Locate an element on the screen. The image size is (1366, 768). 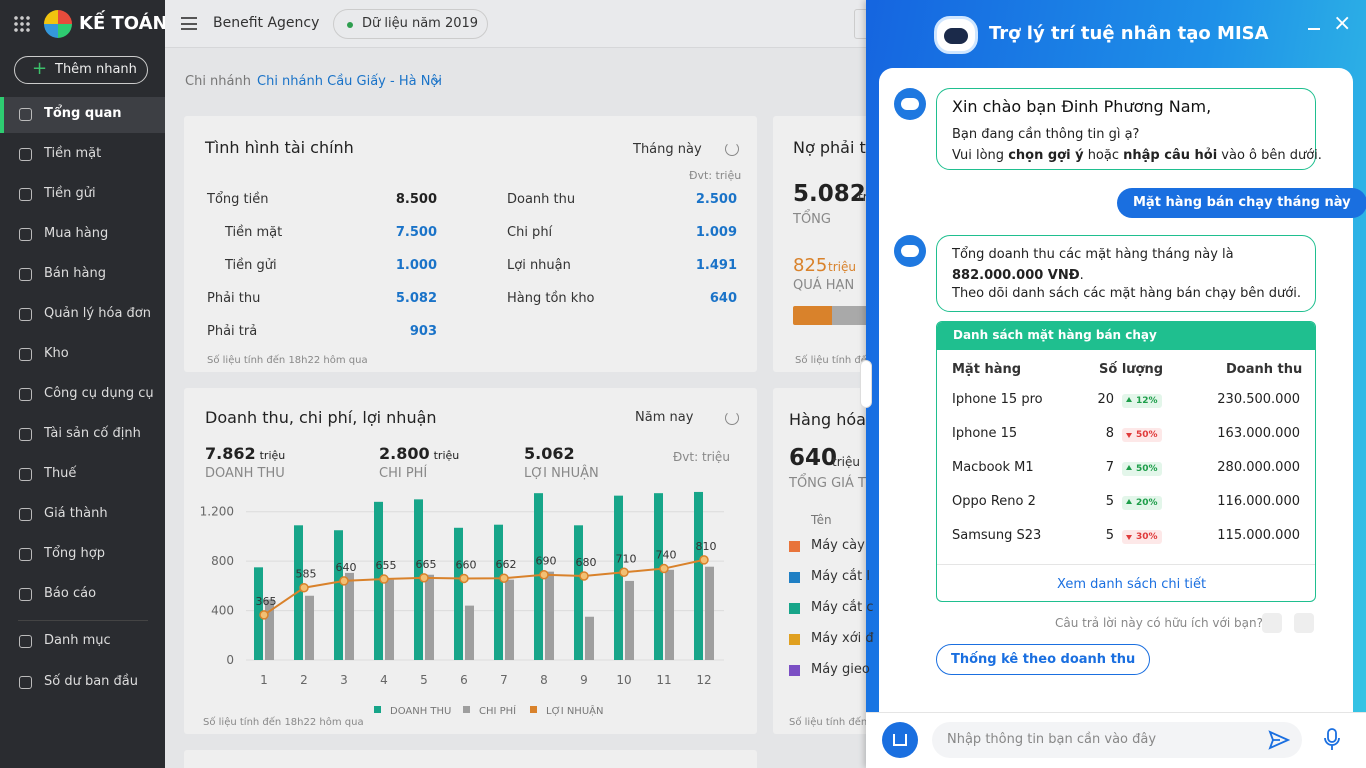
active-item-bg is located at coordinates (82, 115).